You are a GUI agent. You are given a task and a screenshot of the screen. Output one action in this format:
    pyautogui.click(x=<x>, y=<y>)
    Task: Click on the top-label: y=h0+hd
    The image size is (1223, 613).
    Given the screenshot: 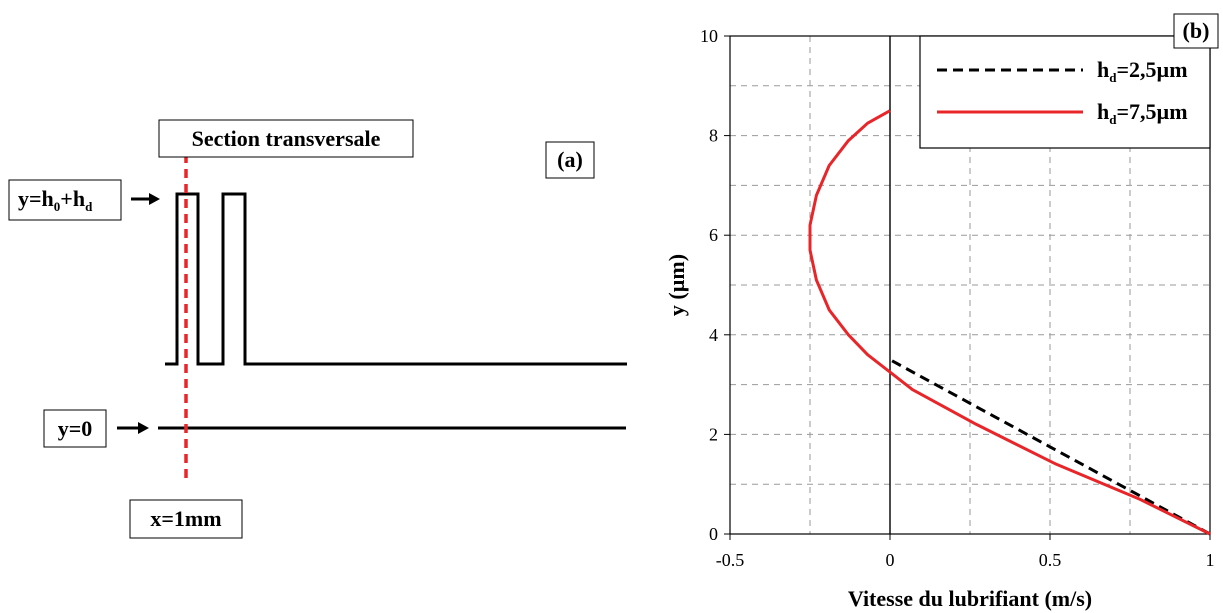 What is the action you would take?
    pyautogui.click(x=55, y=200)
    